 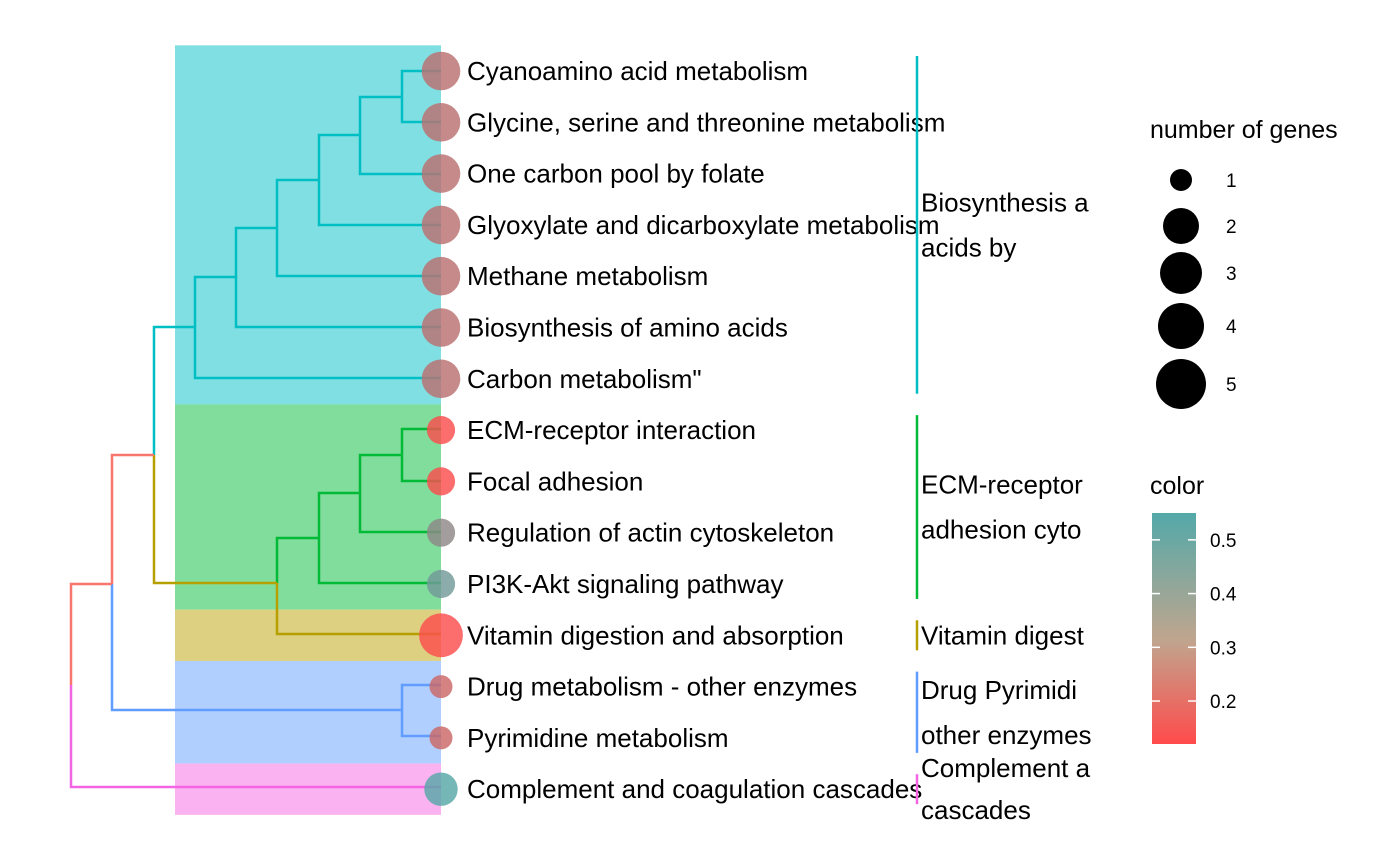 What do you see at coordinates (976, 810) in the screenshot?
I see `cluster-label: cascades` at bounding box center [976, 810].